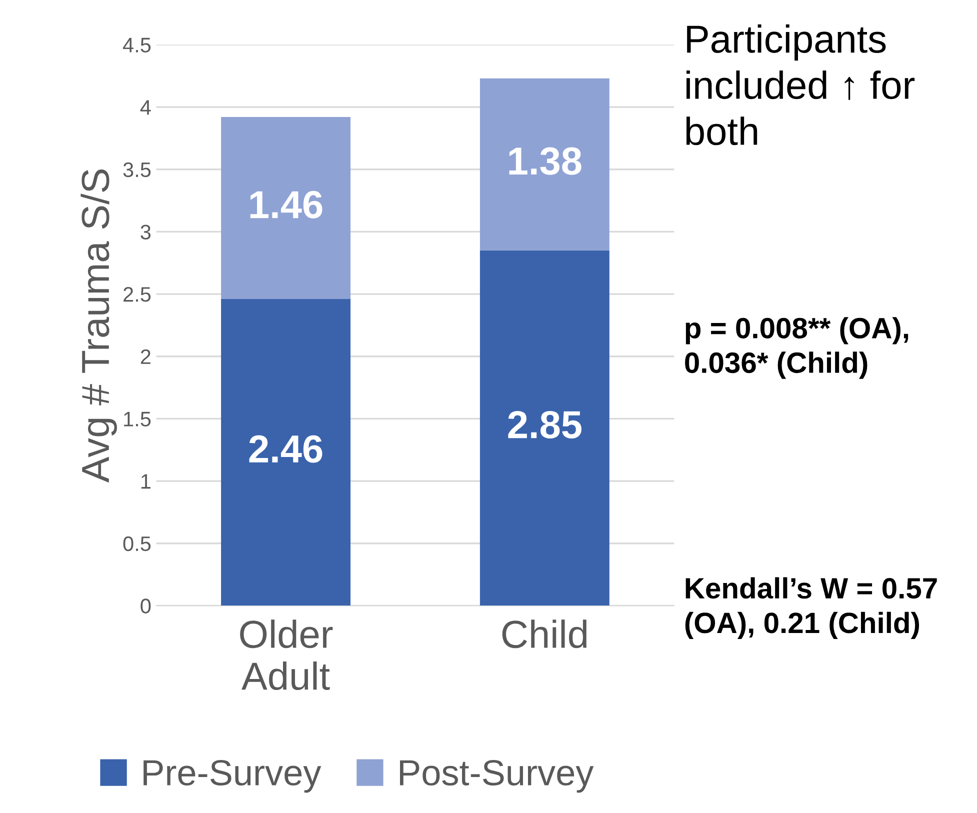 The height and width of the screenshot is (813, 977). What do you see at coordinates (137, 419) in the screenshot?
I see `y-tick-label: 1.5` at bounding box center [137, 419].